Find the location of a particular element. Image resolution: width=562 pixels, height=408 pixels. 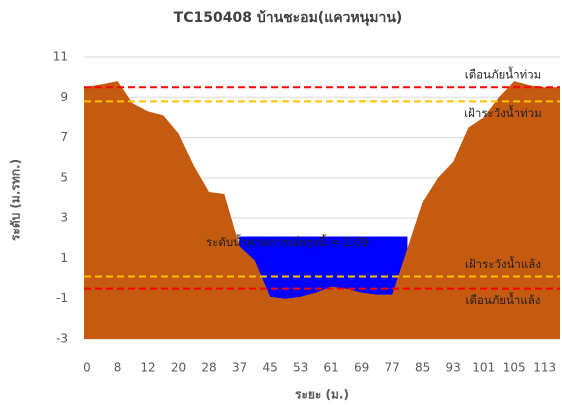

y-tick-label: 7 is located at coordinates (64, 137).